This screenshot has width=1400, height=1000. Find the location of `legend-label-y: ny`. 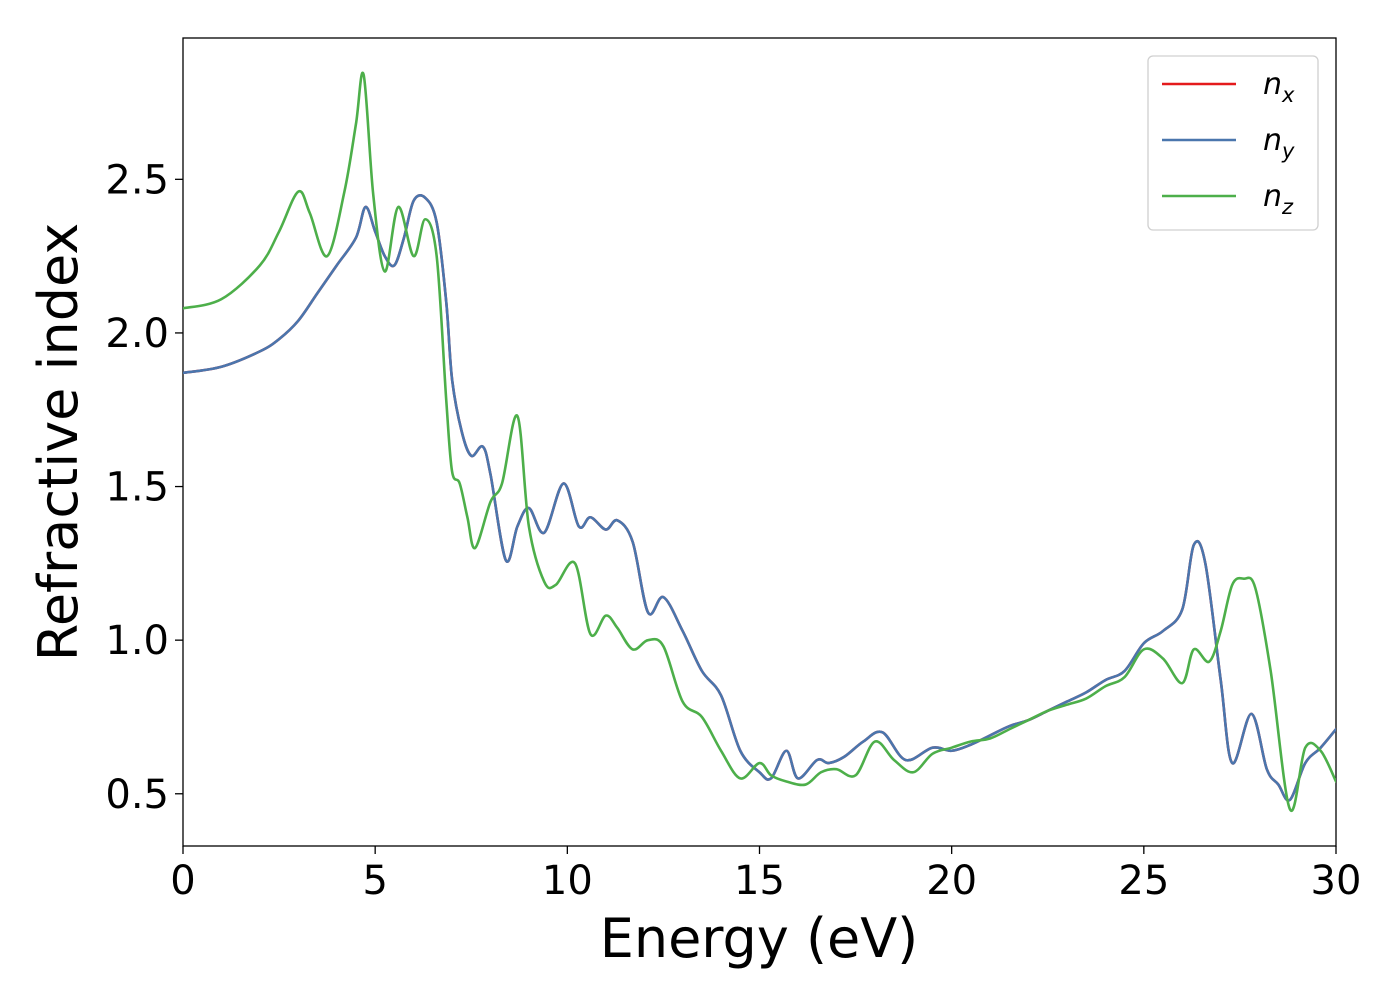

legend-label-y: ny is located at coordinates (1279, 143).